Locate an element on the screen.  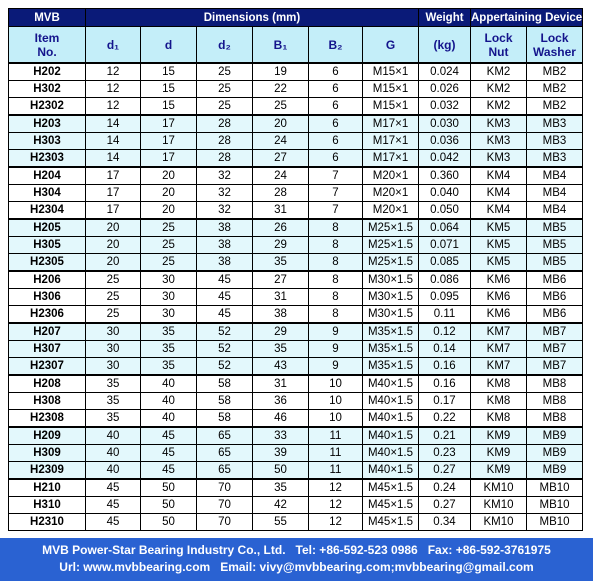
data-cell: 10 is located at coordinates (335, 383).